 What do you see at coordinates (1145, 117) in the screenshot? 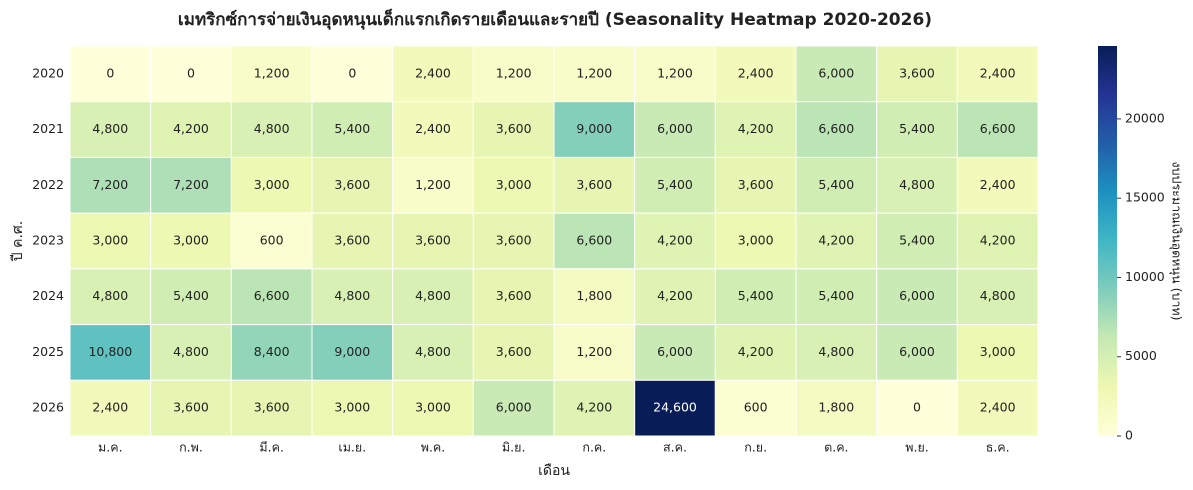
I see `colorbar-tick-label: 20000` at bounding box center [1145, 117].